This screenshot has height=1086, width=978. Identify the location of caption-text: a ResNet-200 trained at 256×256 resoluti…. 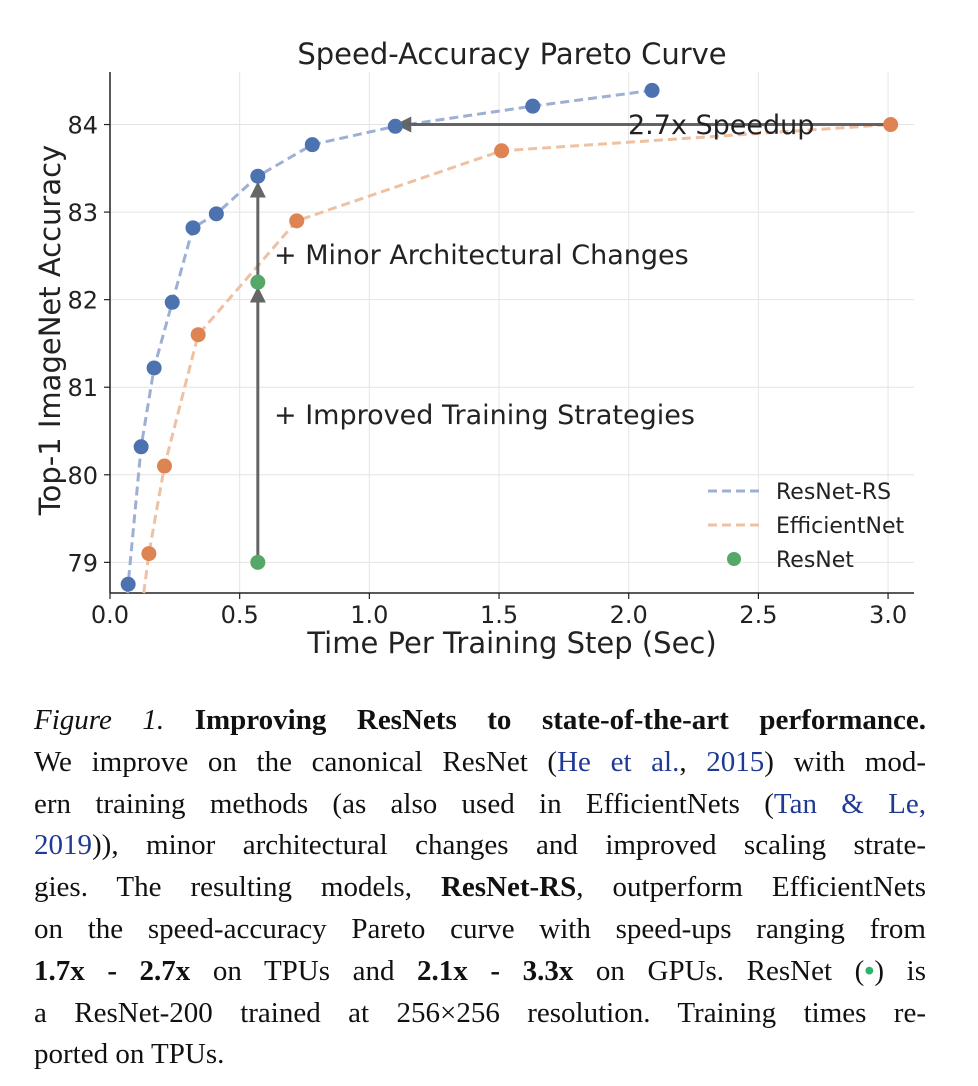
(480, 1012).